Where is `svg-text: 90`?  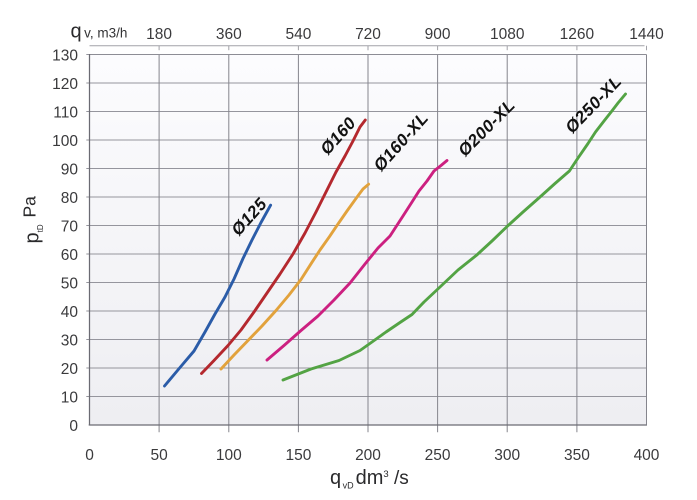 svg-text: 90 is located at coordinates (70, 170).